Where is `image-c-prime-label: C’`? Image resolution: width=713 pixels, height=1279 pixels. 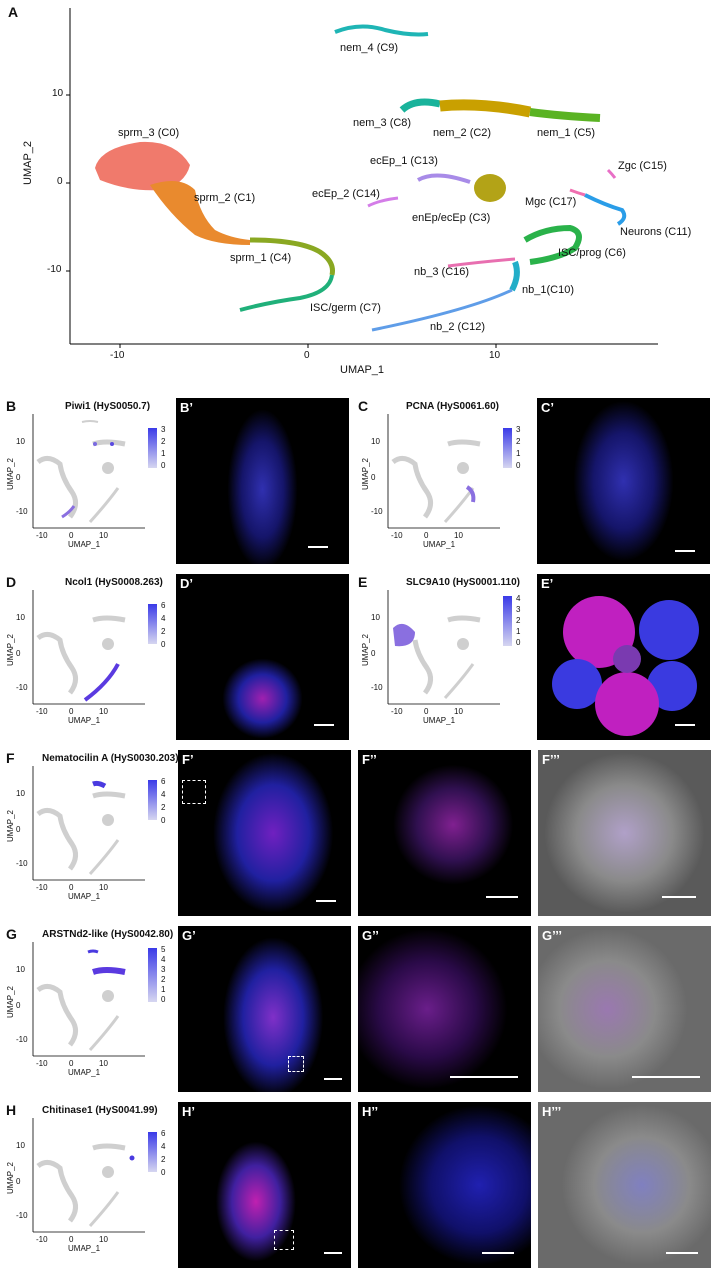 image-c-prime-label: C’ is located at coordinates (547, 407).